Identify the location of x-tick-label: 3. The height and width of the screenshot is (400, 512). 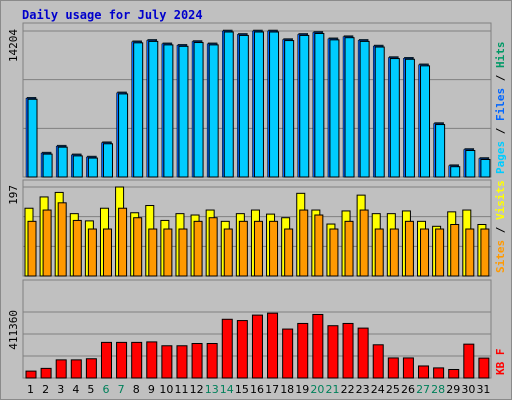
(60, 389).